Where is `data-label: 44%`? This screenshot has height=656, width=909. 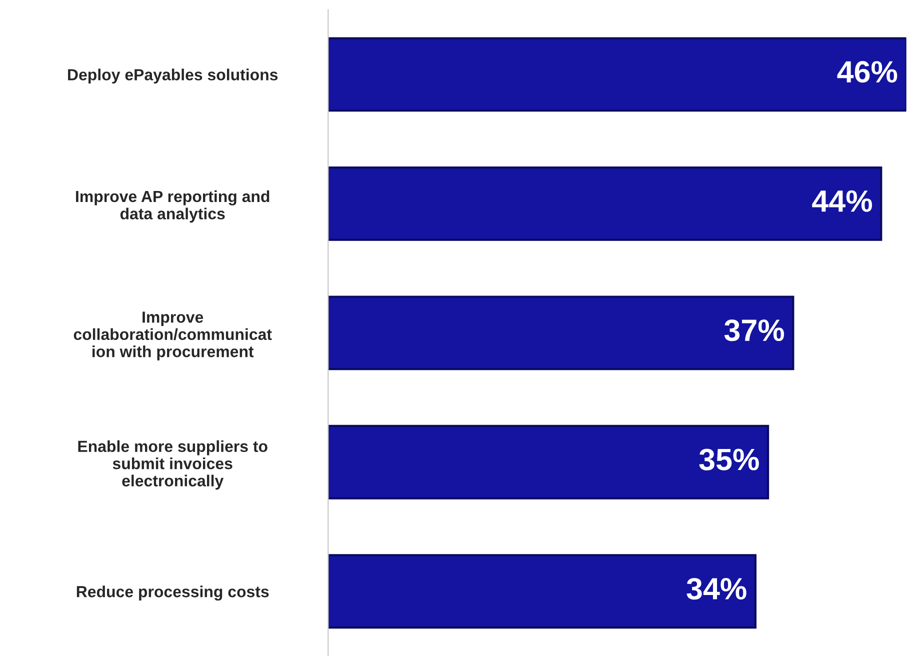
data-label: 44% is located at coordinates (842, 201).